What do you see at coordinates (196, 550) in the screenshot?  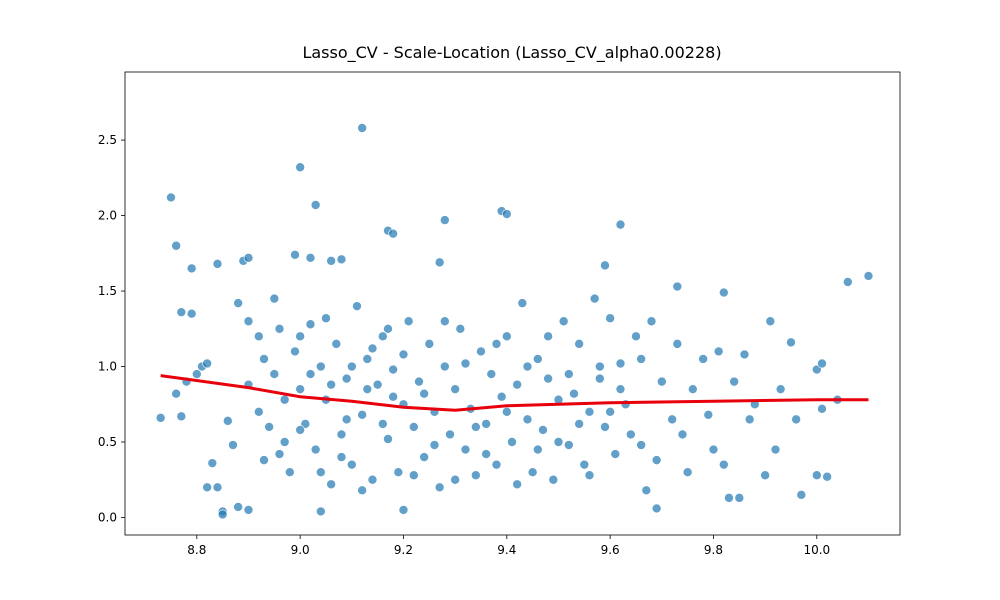 I see `x-tick-label: 8.8` at bounding box center [196, 550].